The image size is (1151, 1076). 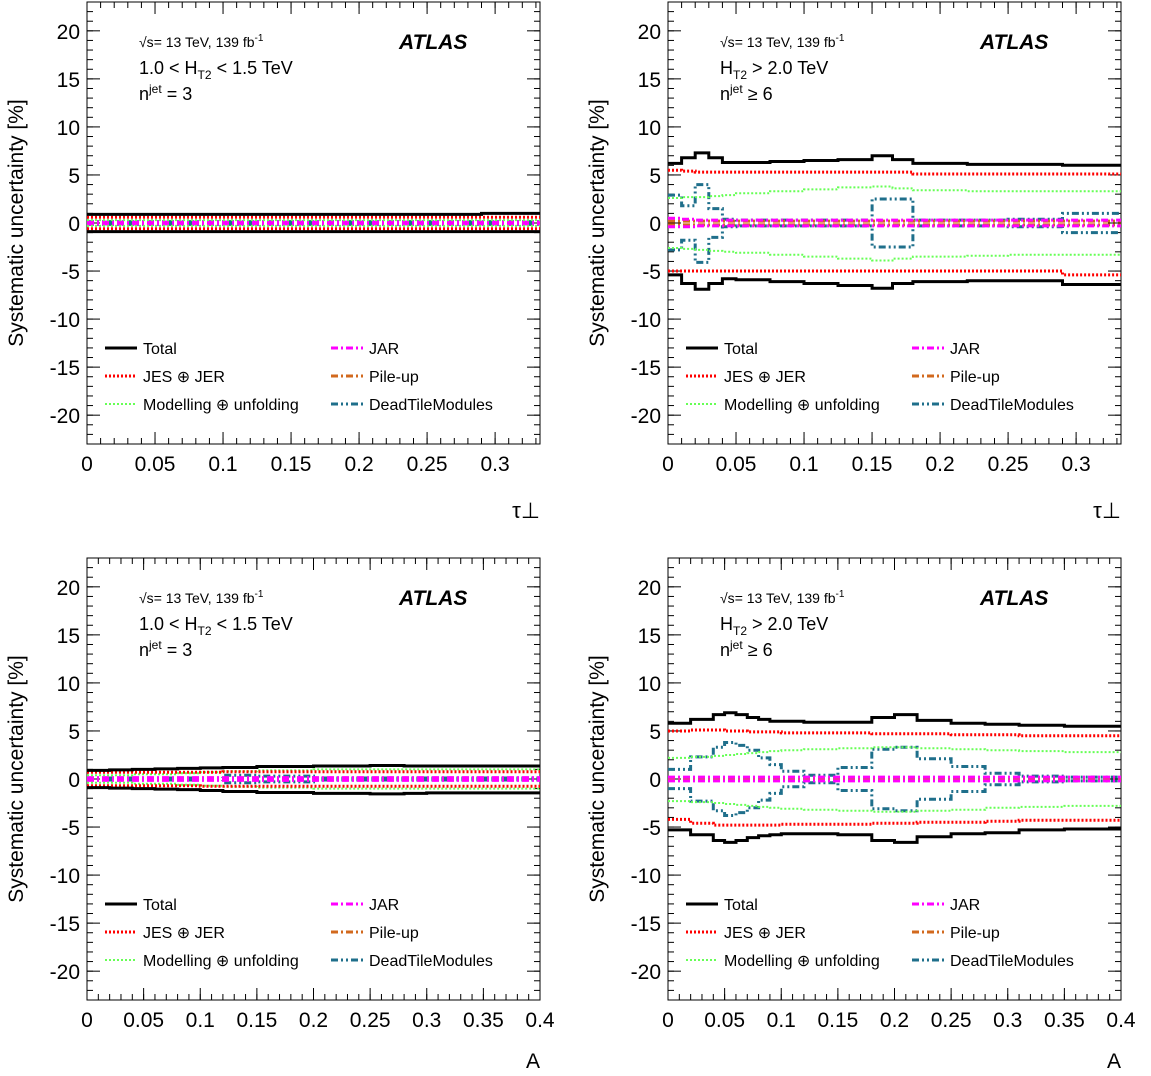 What do you see at coordinates (746, 649) in the screenshot?
I see `njet-selection-label: njet ≥ 6` at bounding box center [746, 649].